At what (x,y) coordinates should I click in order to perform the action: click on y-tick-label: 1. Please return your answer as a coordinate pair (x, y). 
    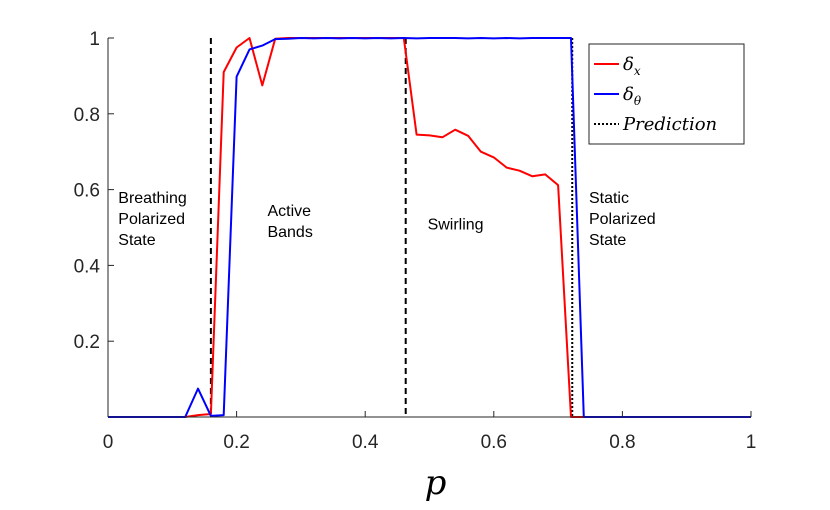
    Looking at the image, I should click on (94, 39).